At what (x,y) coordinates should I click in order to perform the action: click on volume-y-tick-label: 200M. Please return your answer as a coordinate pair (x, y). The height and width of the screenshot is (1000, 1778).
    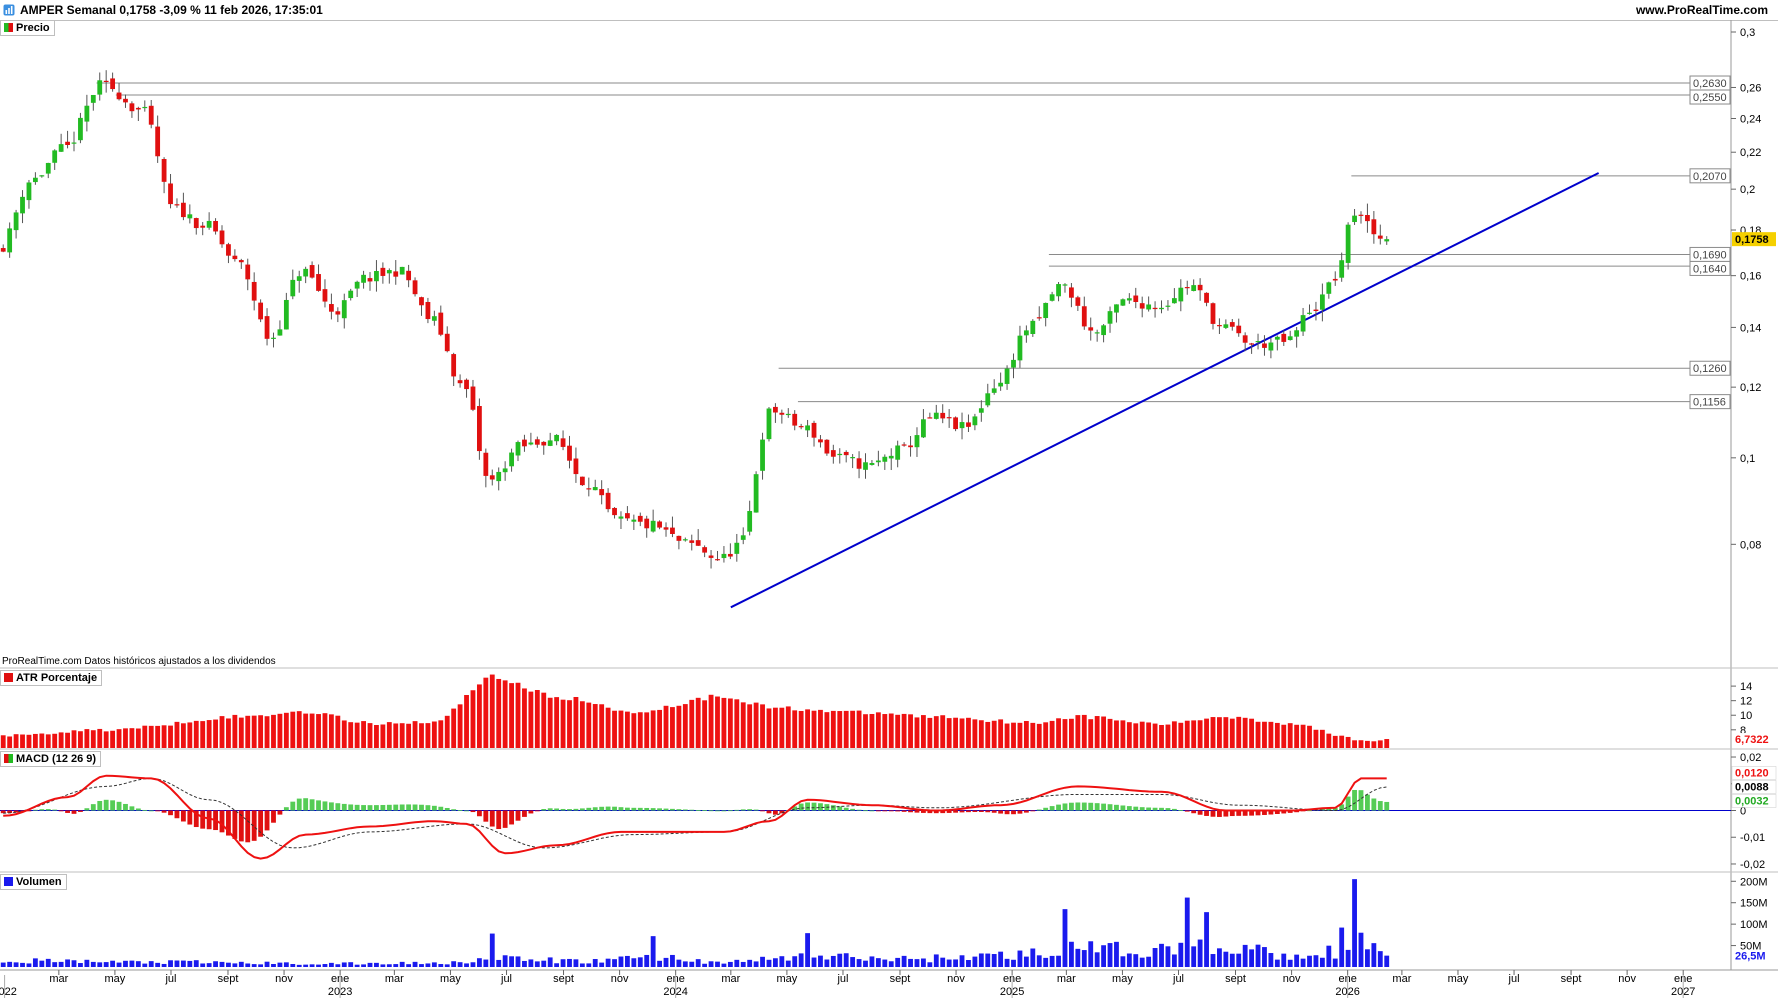
    Looking at the image, I should click on (1754, 882).